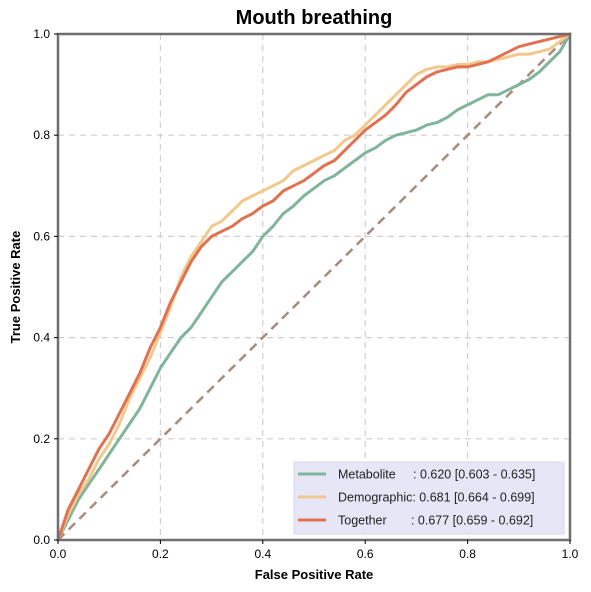  I want to click on x-tick-label: 0.6, so click(365, 554).